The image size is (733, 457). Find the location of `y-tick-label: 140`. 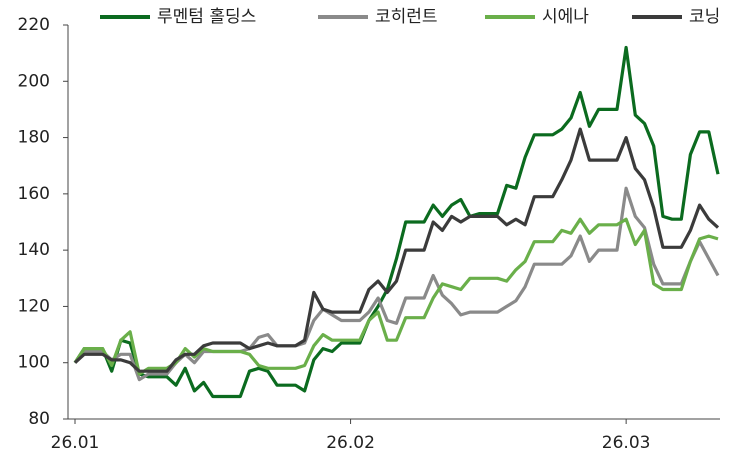

y-tick-label: 140 is located at coordinates (34, 250).